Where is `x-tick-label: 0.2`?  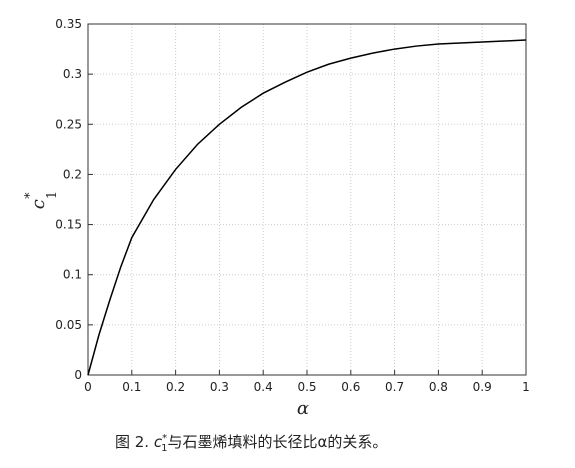
x-tick-label: 0.2 is located at coordinates (175, 387).